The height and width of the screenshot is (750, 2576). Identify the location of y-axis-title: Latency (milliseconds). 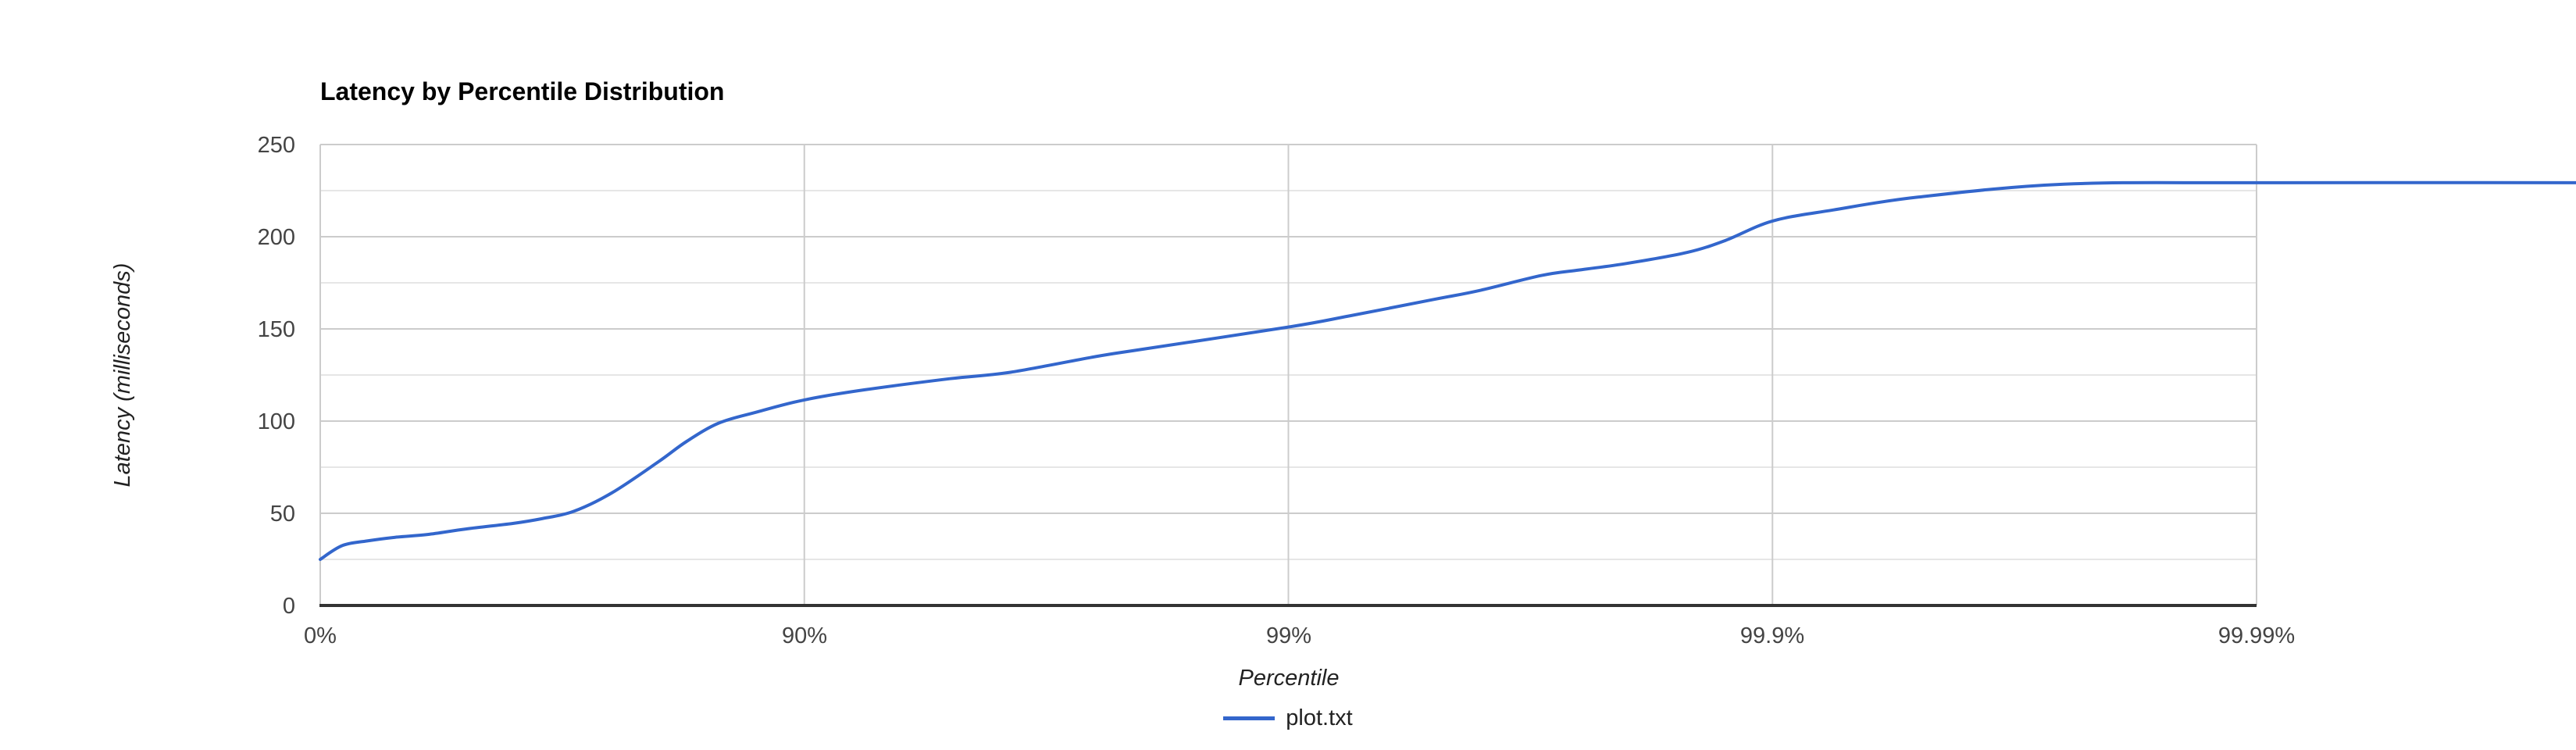
(122, 375).